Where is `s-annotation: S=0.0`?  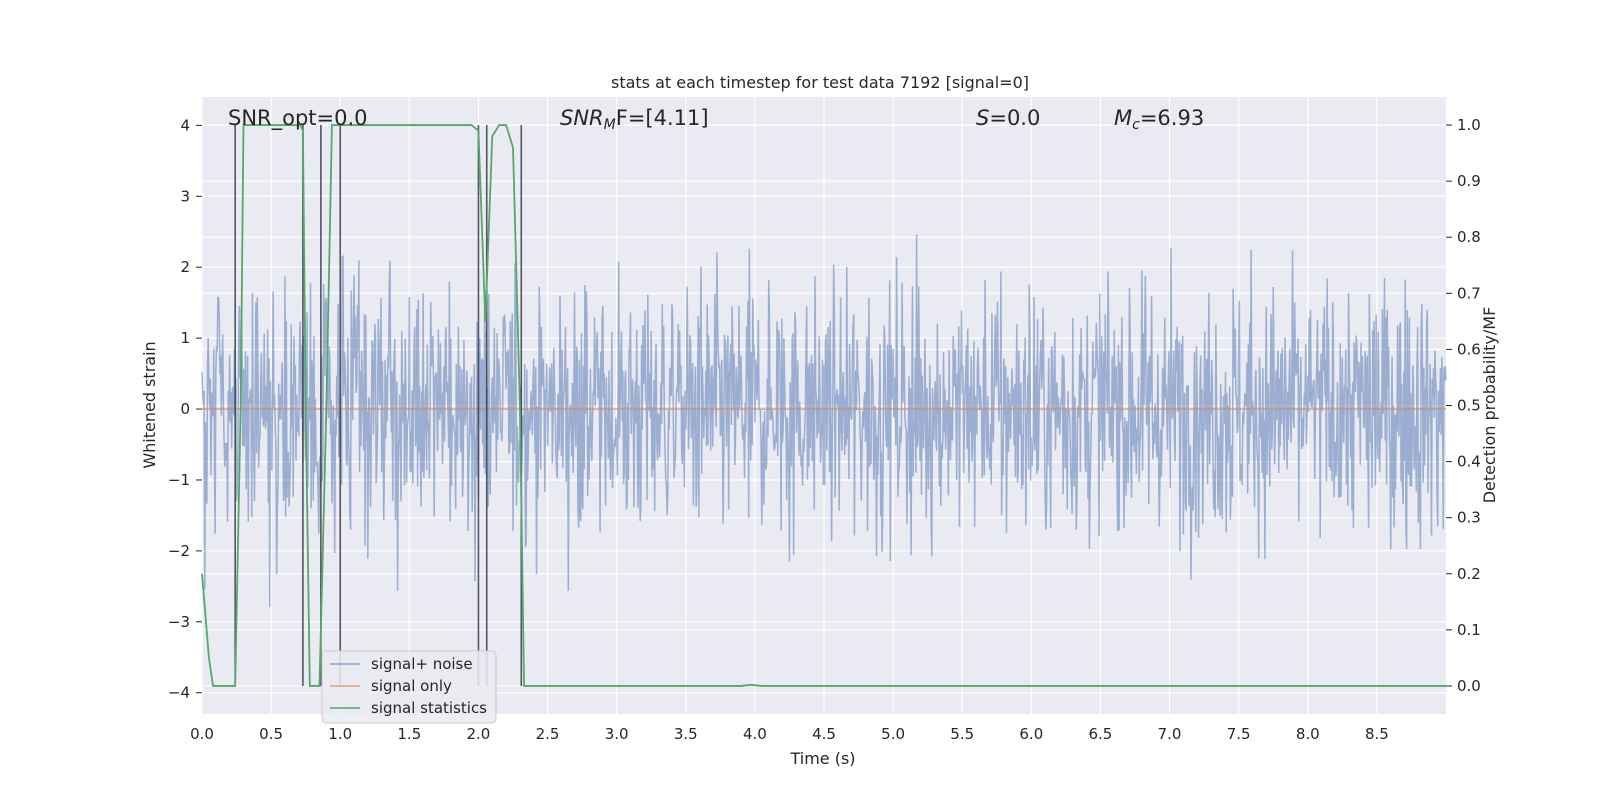 s-annotation: S=0.0 is located at coordinates (1008, 118).